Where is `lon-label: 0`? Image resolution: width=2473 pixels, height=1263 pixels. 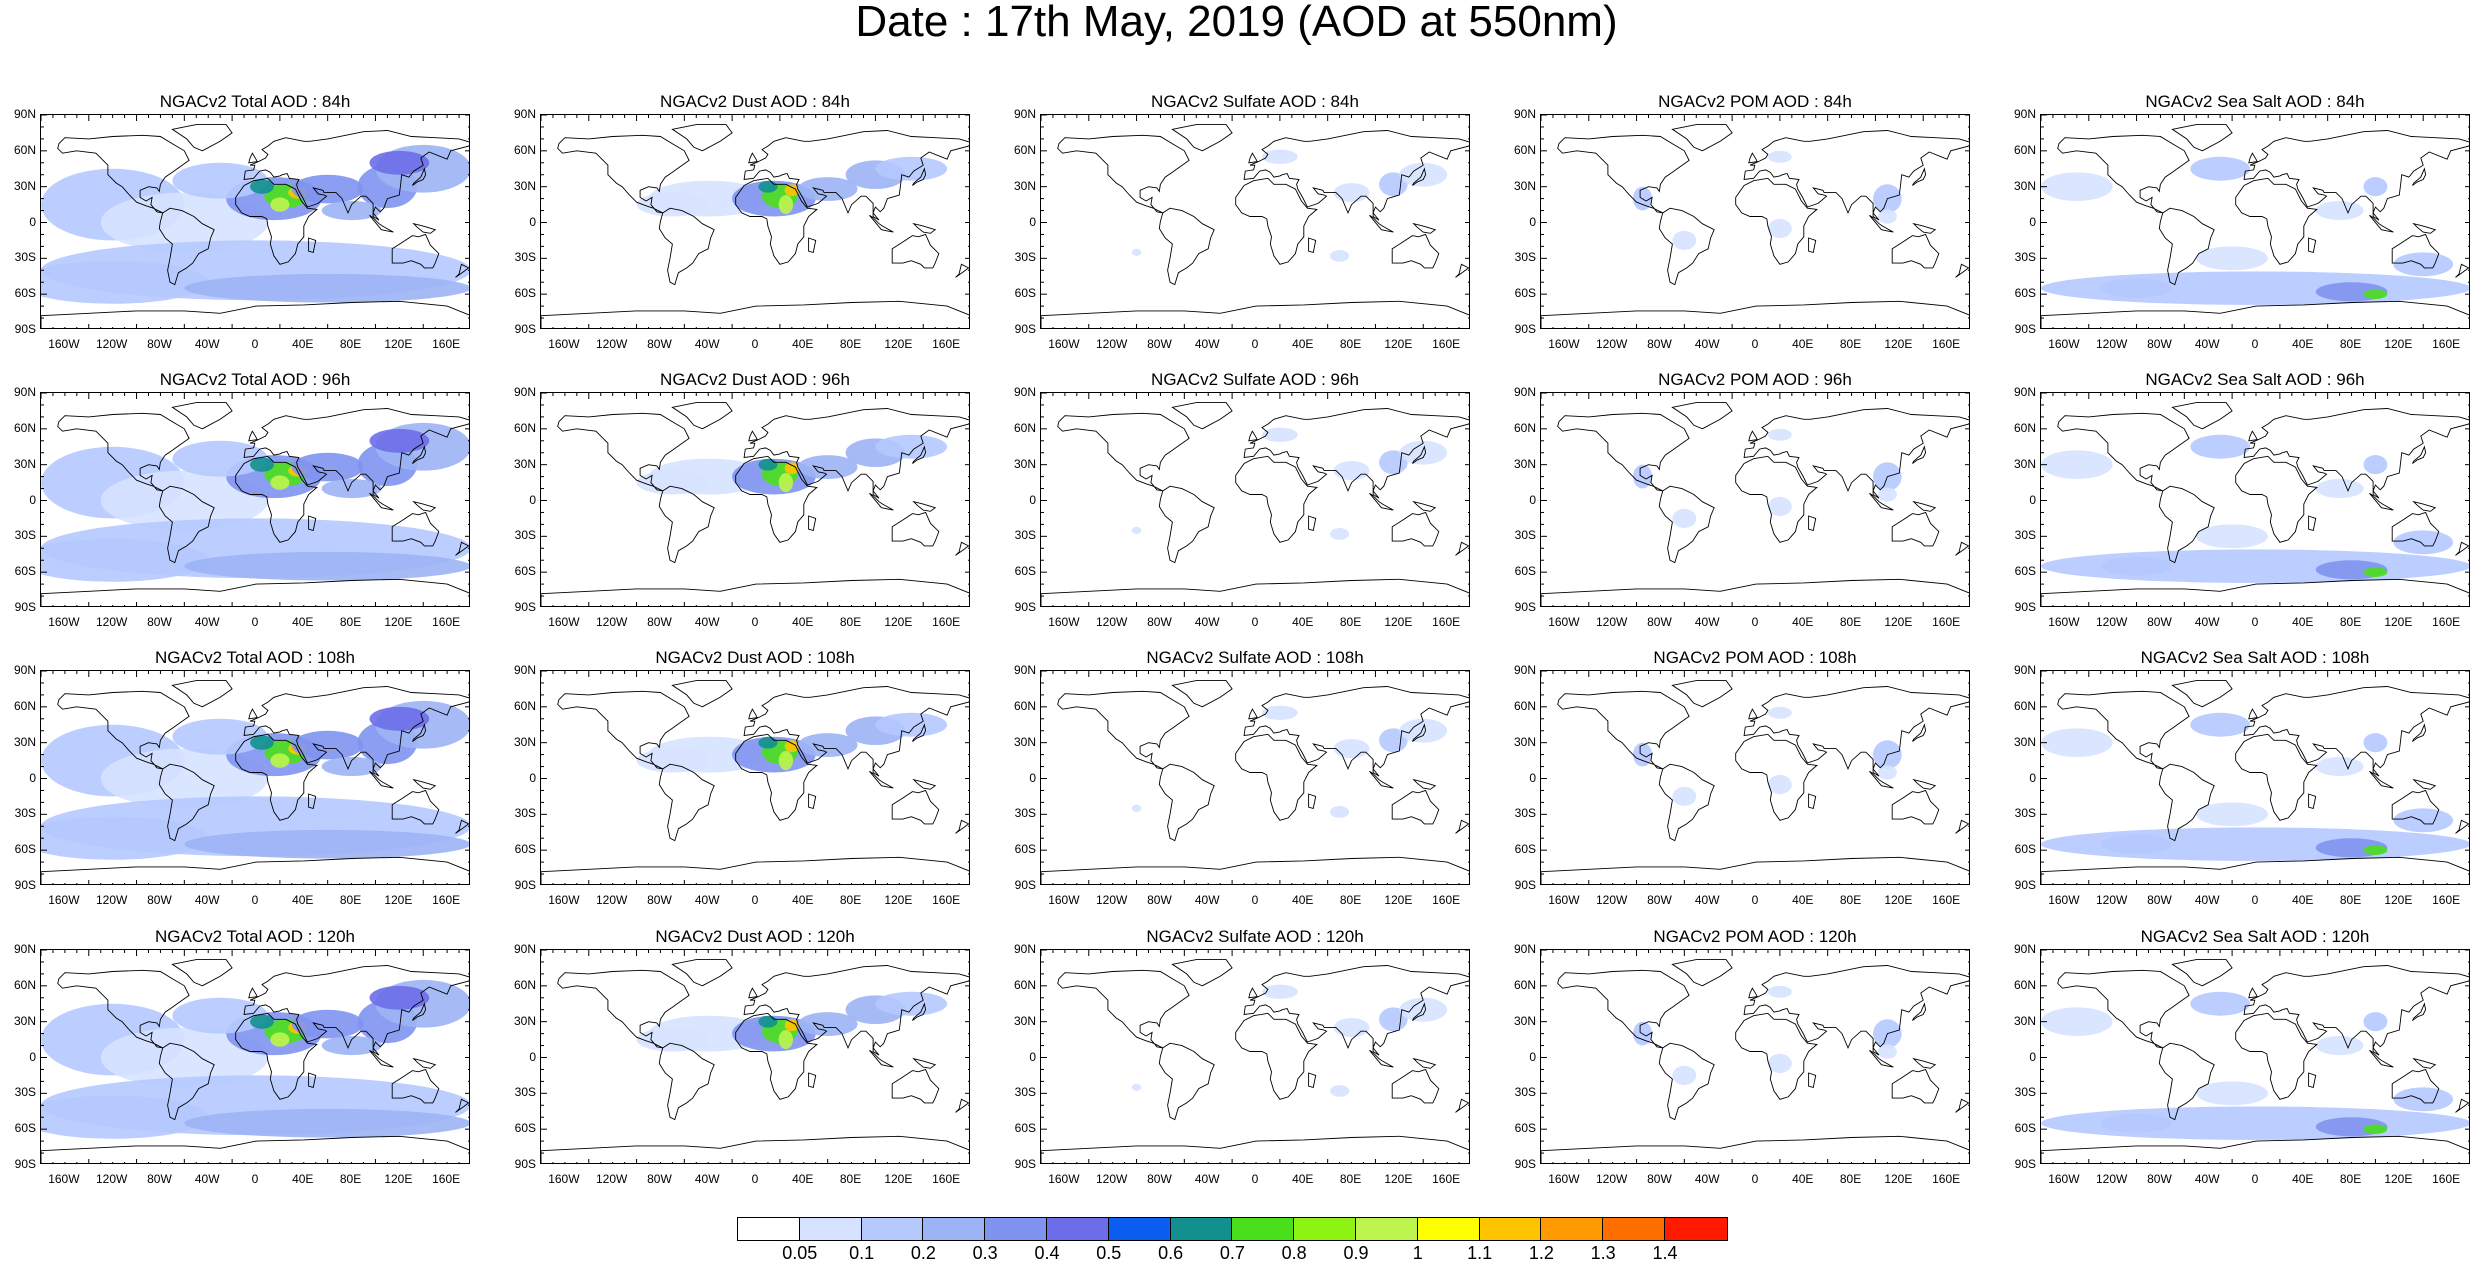
lon-label: 0 is located at coordinates (755, 344).